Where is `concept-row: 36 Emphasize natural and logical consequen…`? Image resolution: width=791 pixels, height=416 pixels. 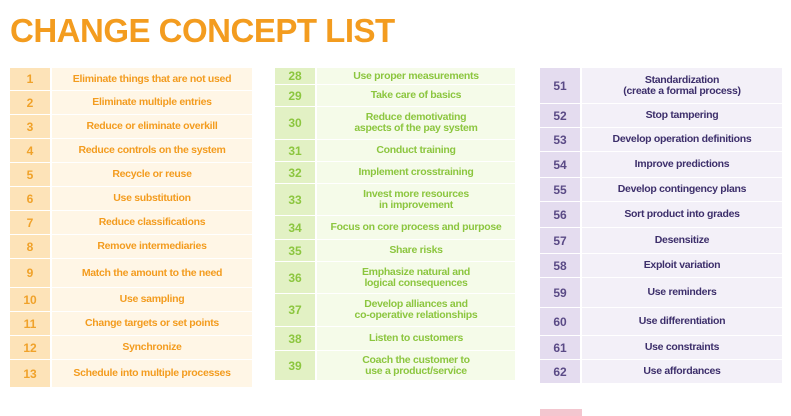 concept-row: 36 Emphasize natural and logical consequen… is located at coordinates (395, 278).